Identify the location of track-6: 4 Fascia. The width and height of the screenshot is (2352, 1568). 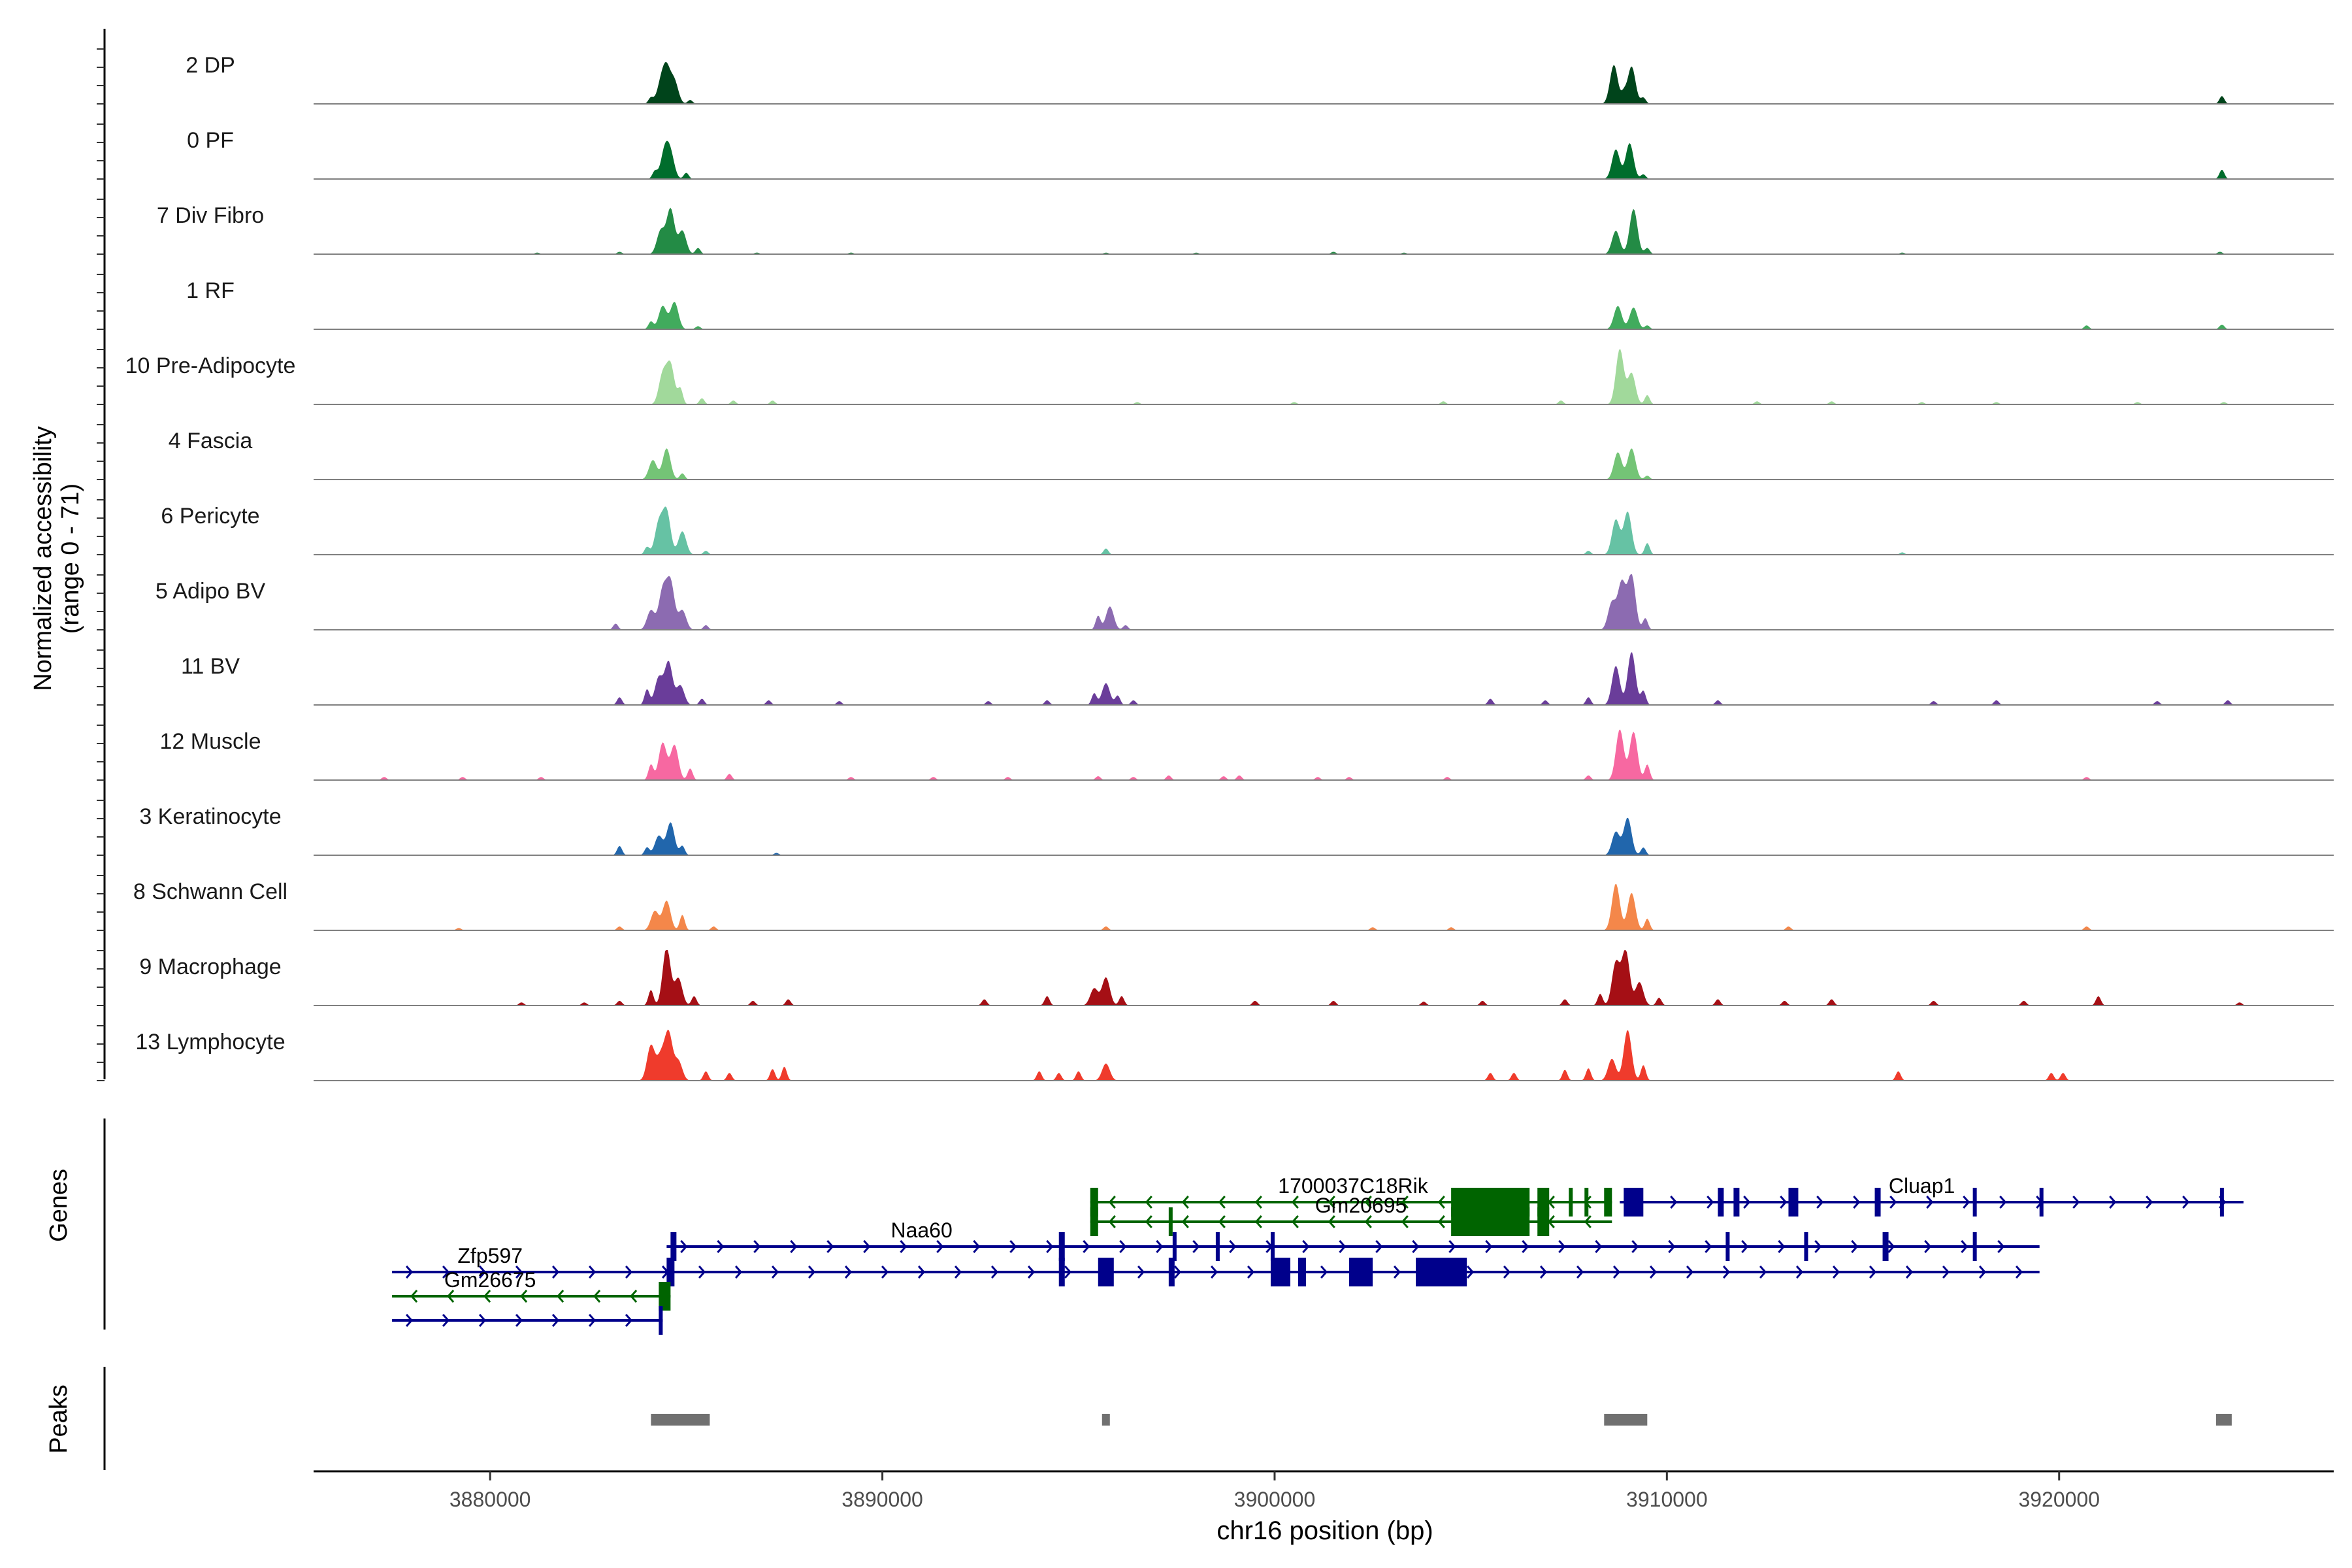
(1251, 454).